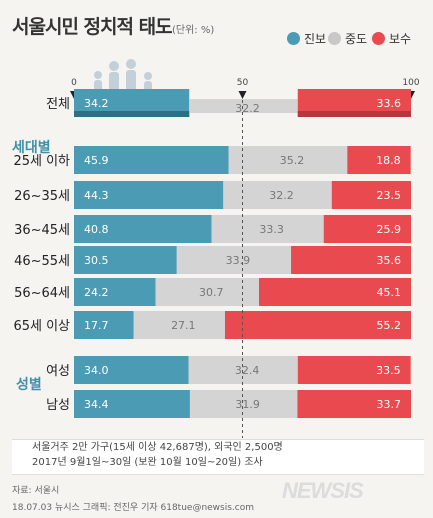 The width and height of the screenshot is (433, 518). Describe the element at coordinates (42, 196) in the screenshot. I see `row-label: 26~35세` at that location.